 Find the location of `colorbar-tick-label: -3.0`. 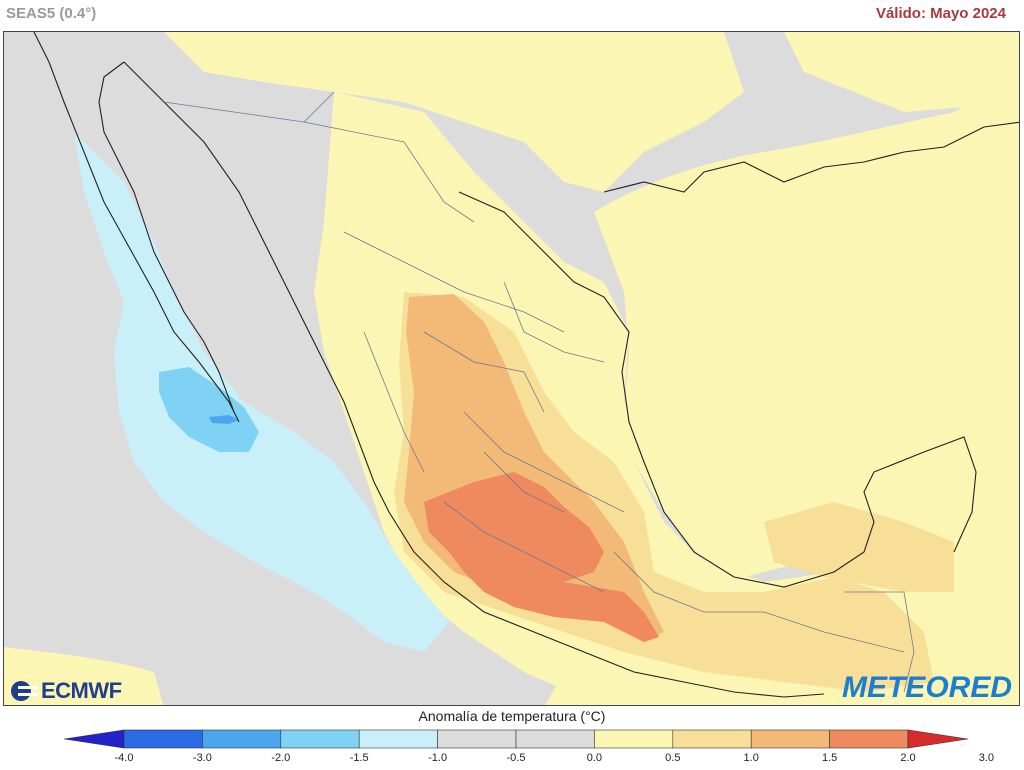

colorbar-tick-label: -3.0 is located at coordinates (202, 758).